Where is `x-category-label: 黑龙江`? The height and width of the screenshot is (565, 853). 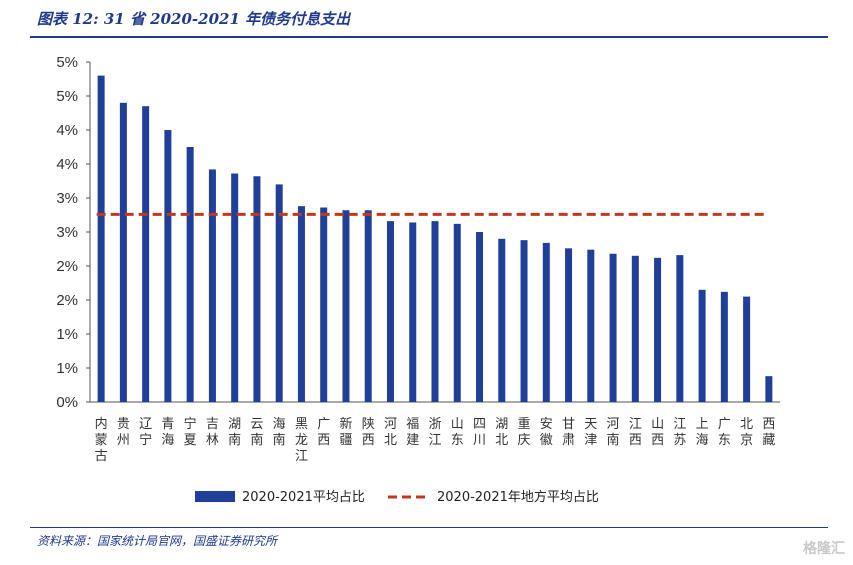
x-category-label: 黑龙江 is located at coordinates (301, 440).